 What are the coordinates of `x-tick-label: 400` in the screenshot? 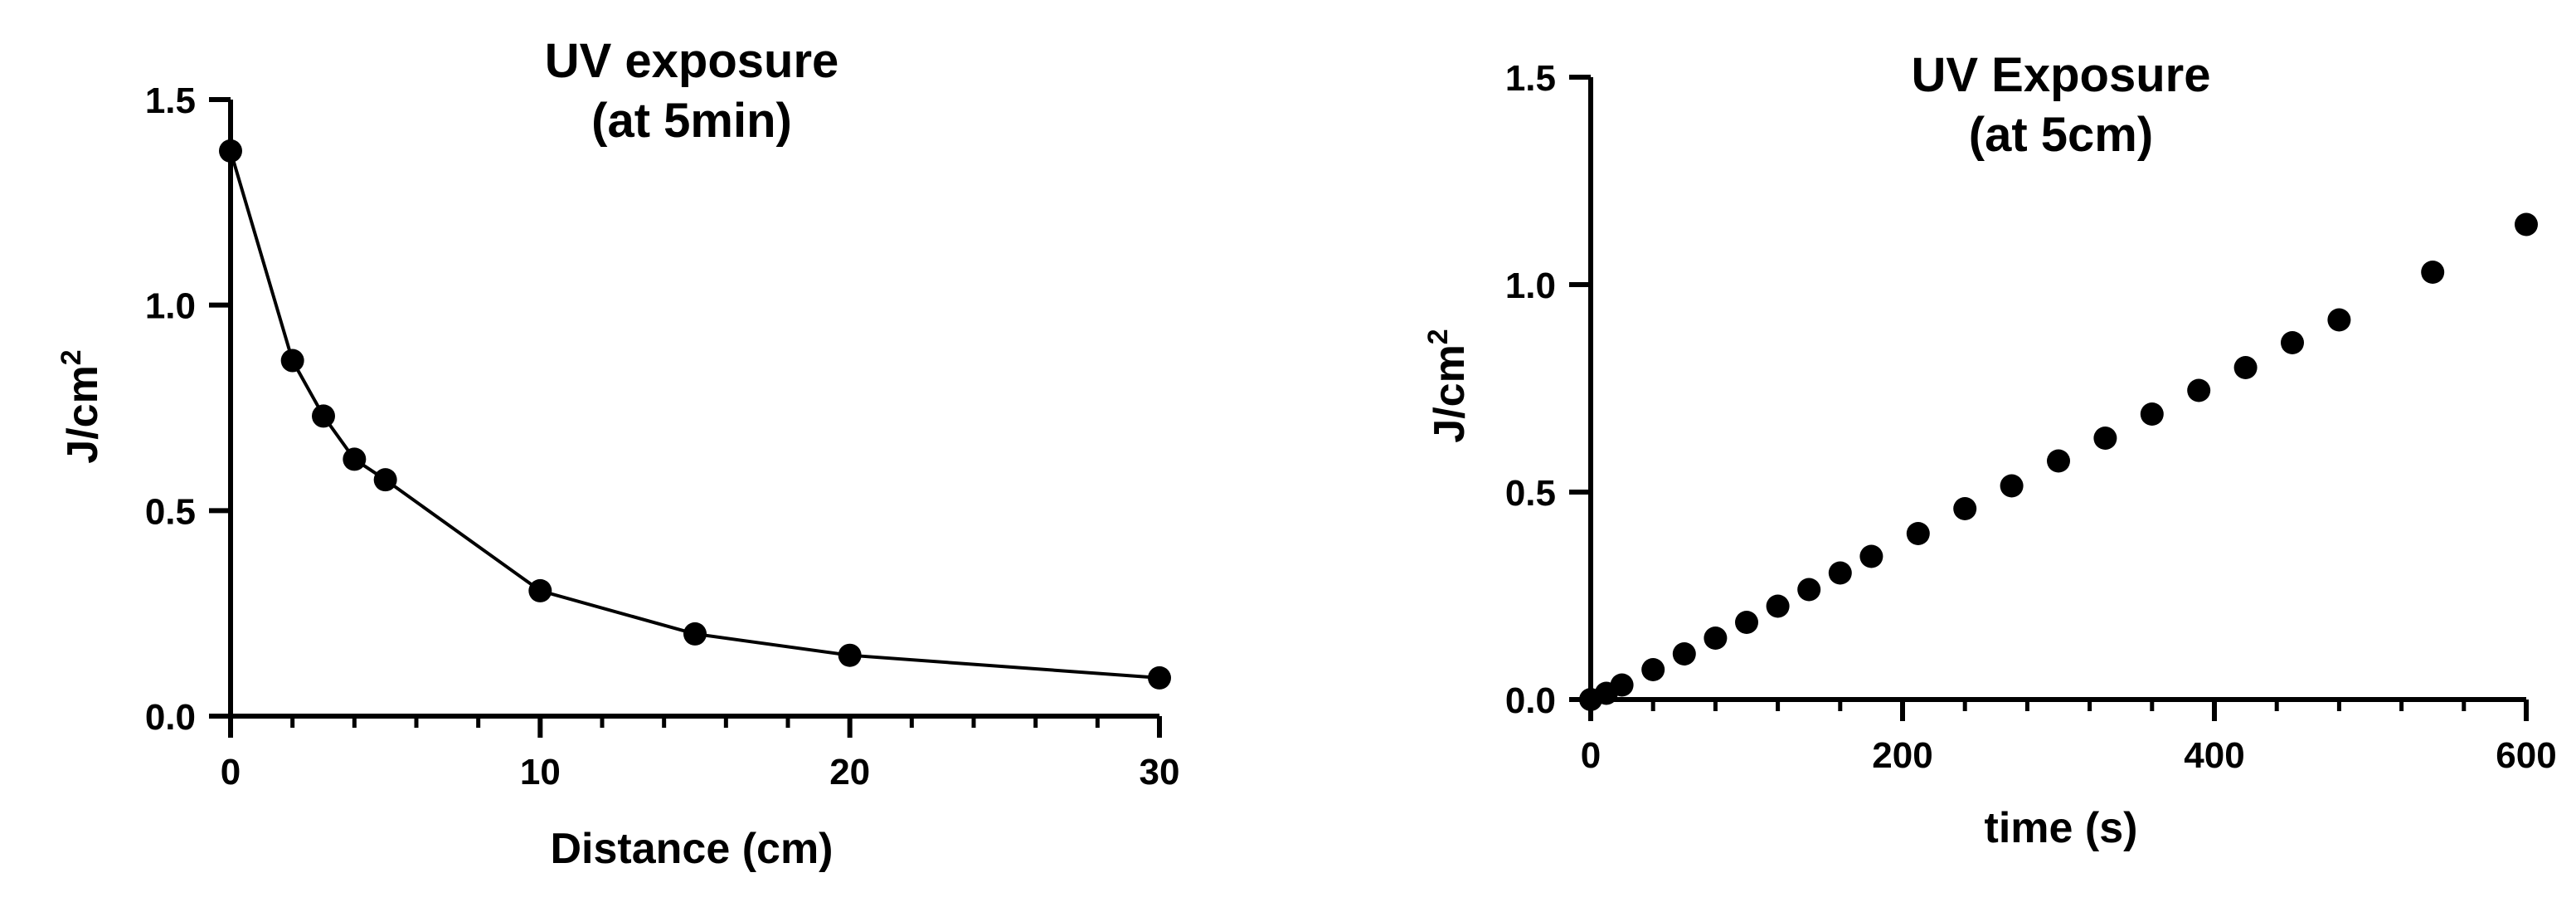 It's located at (2214, 755).